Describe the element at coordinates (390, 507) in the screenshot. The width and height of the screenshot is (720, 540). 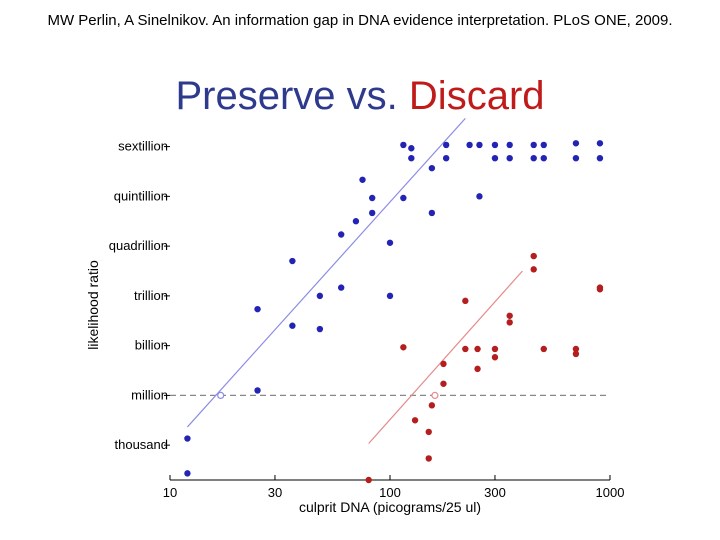
I see `x-axis-label: culprit DNA (picograms/25 ul)` at that location.